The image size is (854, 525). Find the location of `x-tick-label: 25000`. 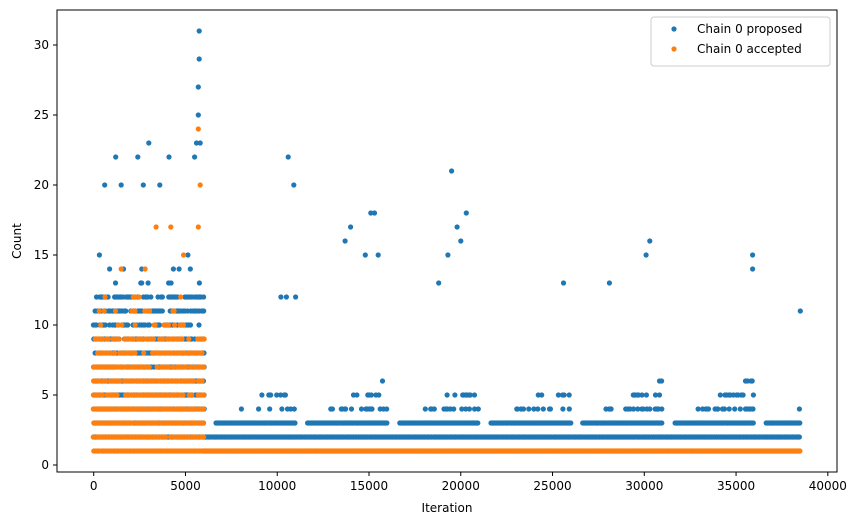

x-tick-label: 25000 is located at coordinates (552, 486).